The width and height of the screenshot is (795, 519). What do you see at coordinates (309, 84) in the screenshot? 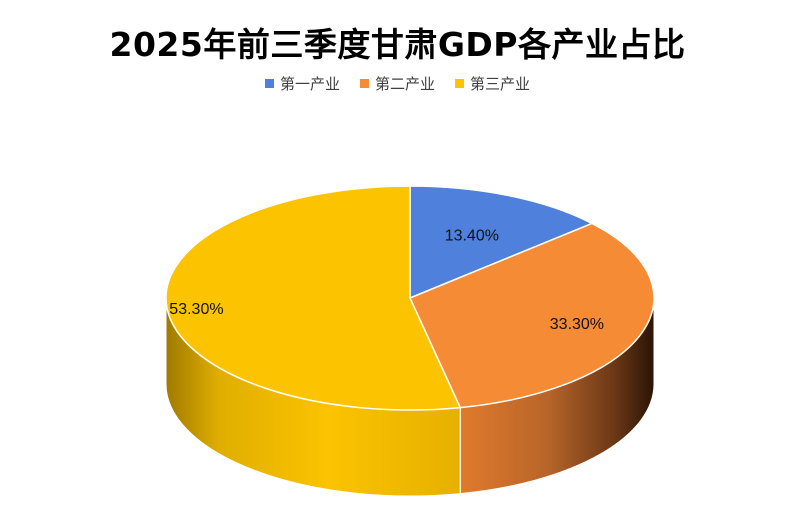
I see `legend-label-primary: 第一产业` at bounding box center [309, 84].